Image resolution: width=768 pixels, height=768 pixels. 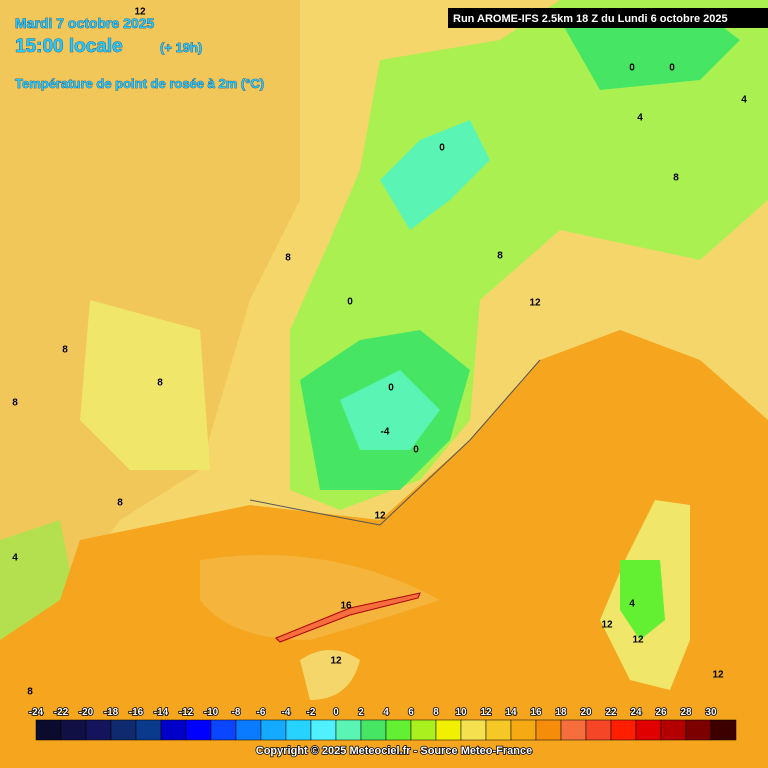 I want to click on sea-patch, so click(x=330, y=675).